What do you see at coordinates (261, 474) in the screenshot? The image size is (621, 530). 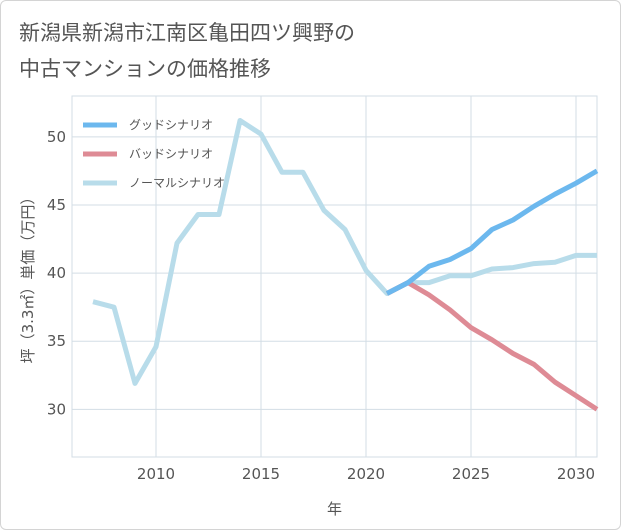 I see `x-tick-label: 2015` at bounding box center [261, 474].